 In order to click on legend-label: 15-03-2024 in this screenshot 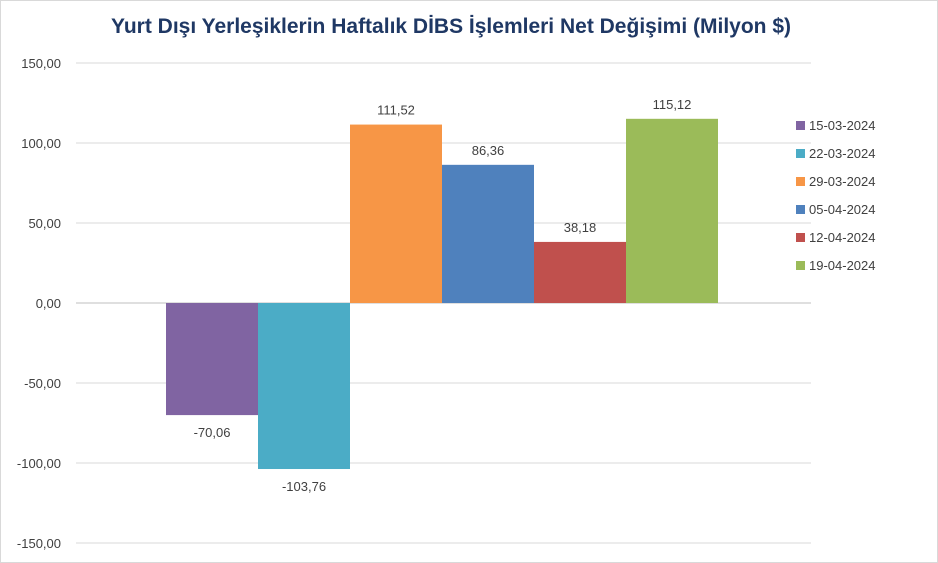, I will do `click(842, 125)`.